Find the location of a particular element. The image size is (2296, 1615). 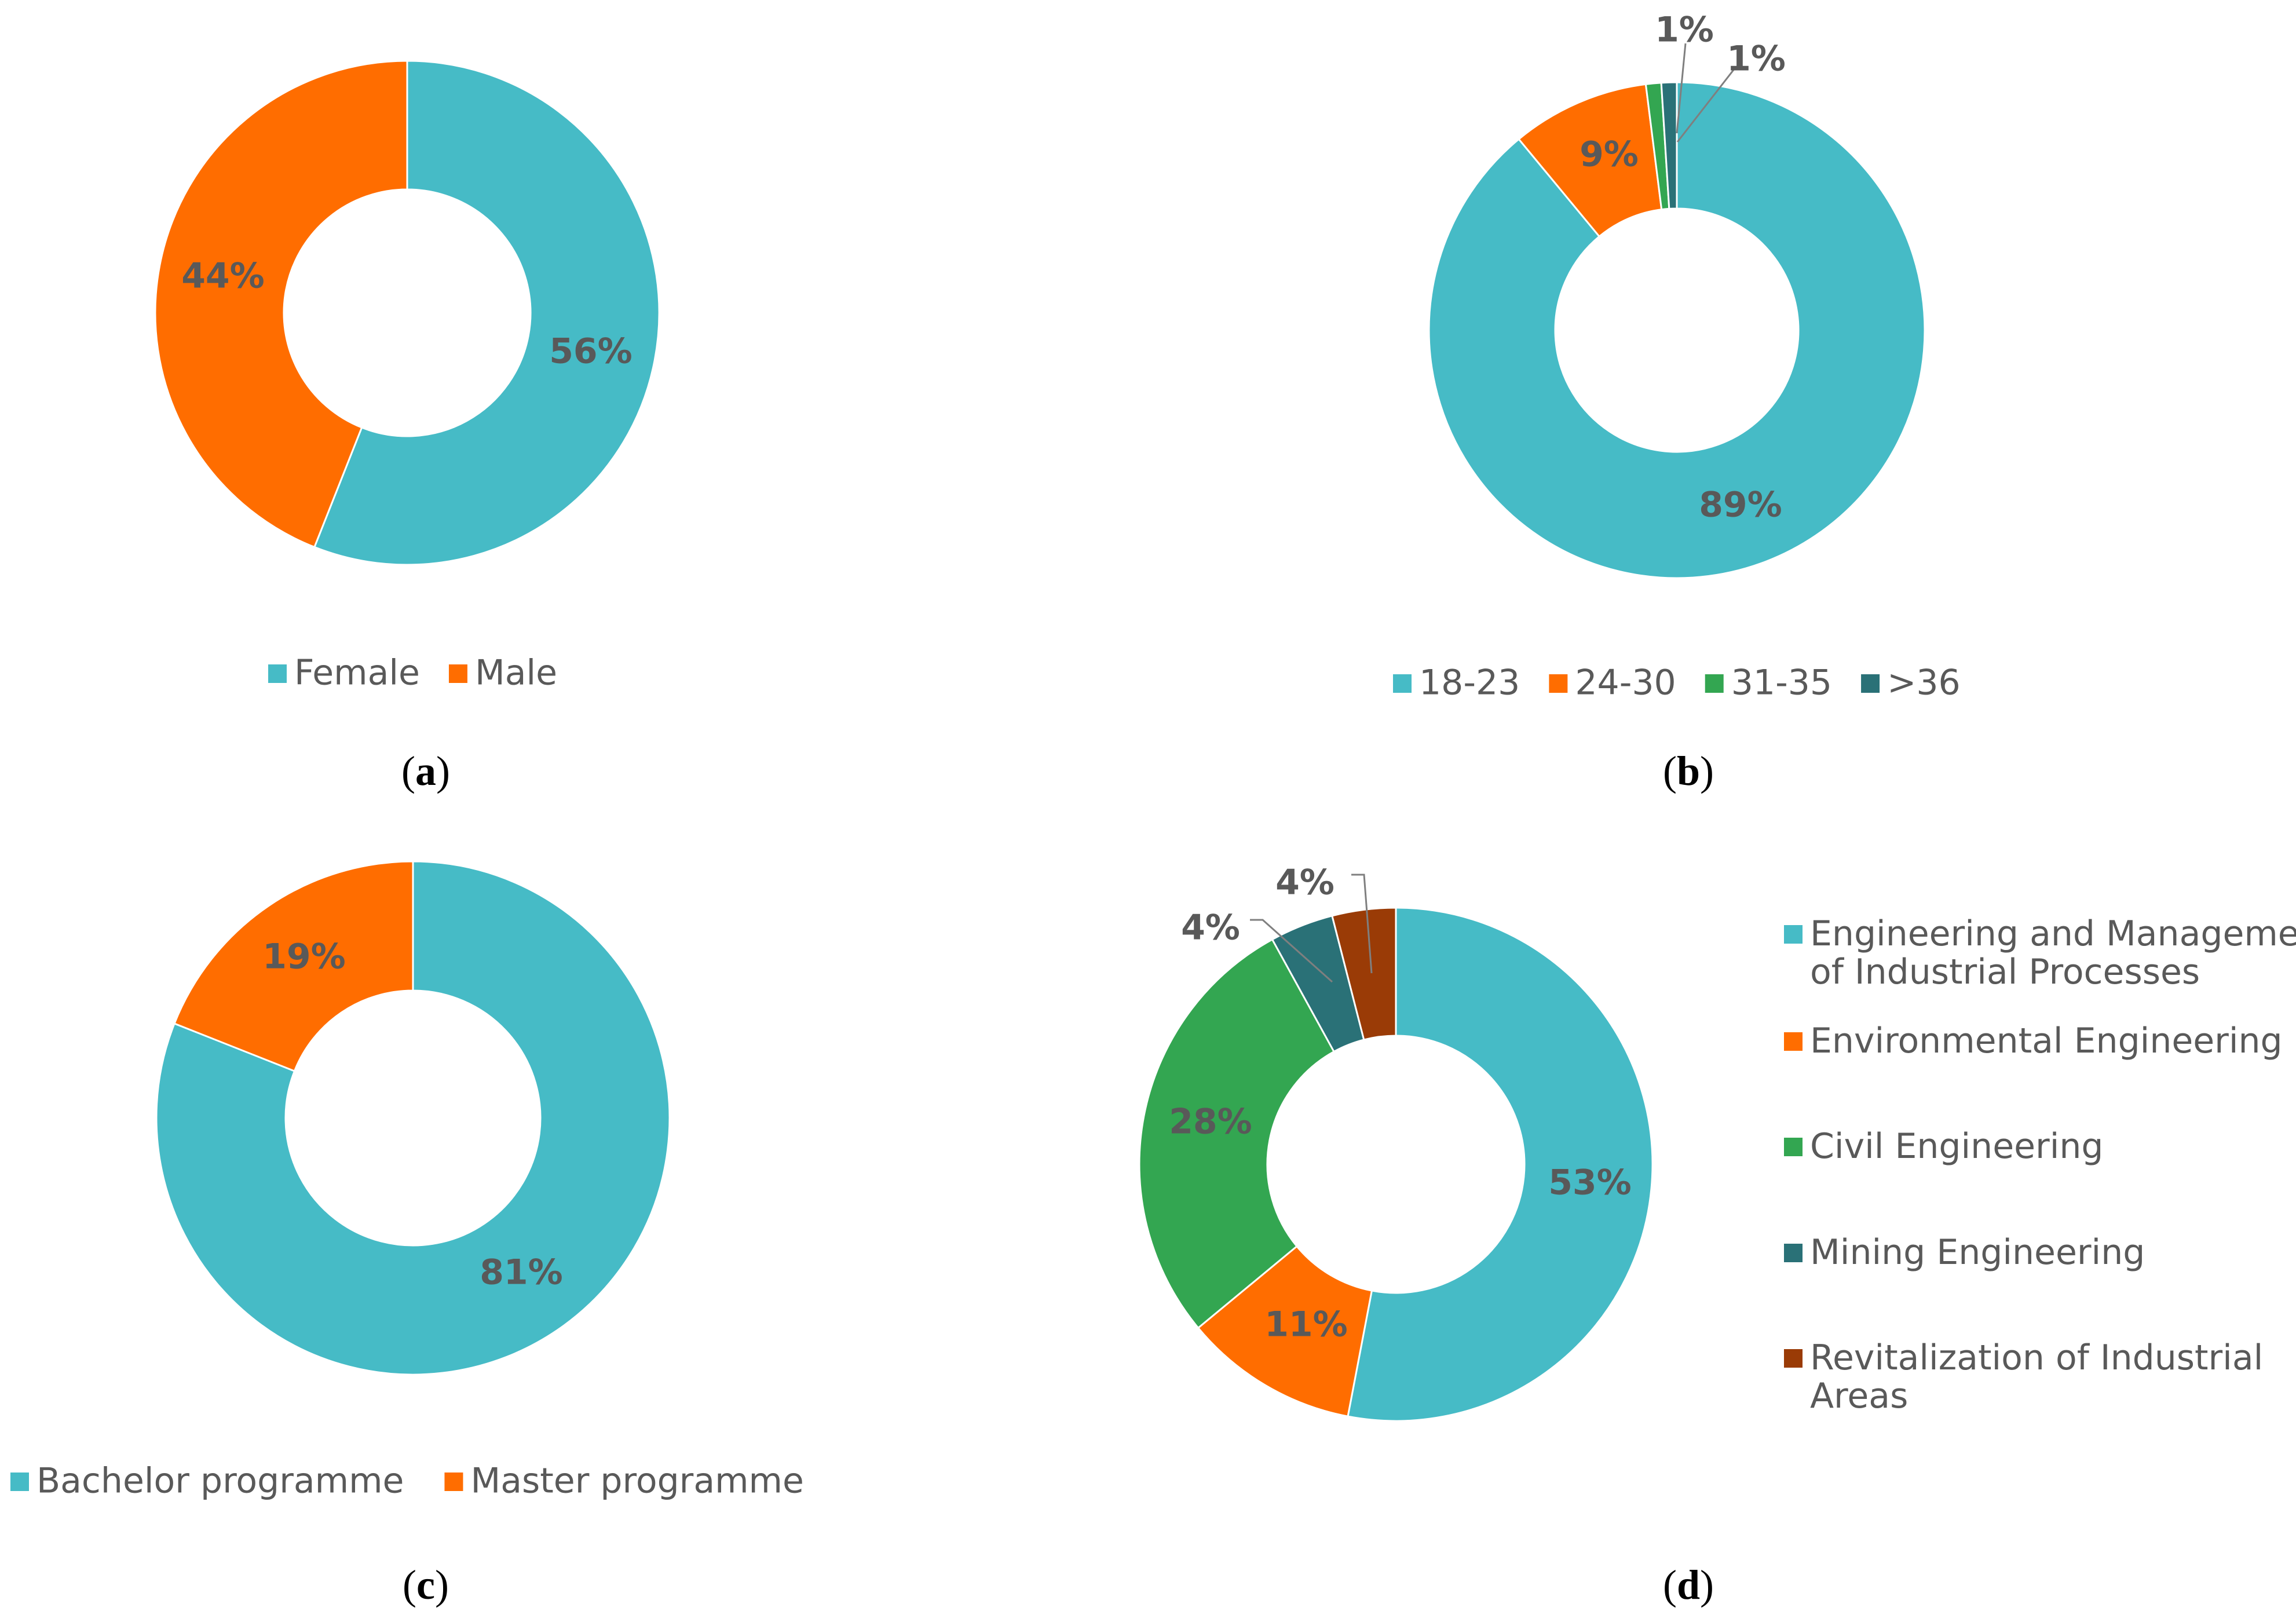

legend-item-mining-engineering: Mining Engineering is located at coordinates (1964, 1252).